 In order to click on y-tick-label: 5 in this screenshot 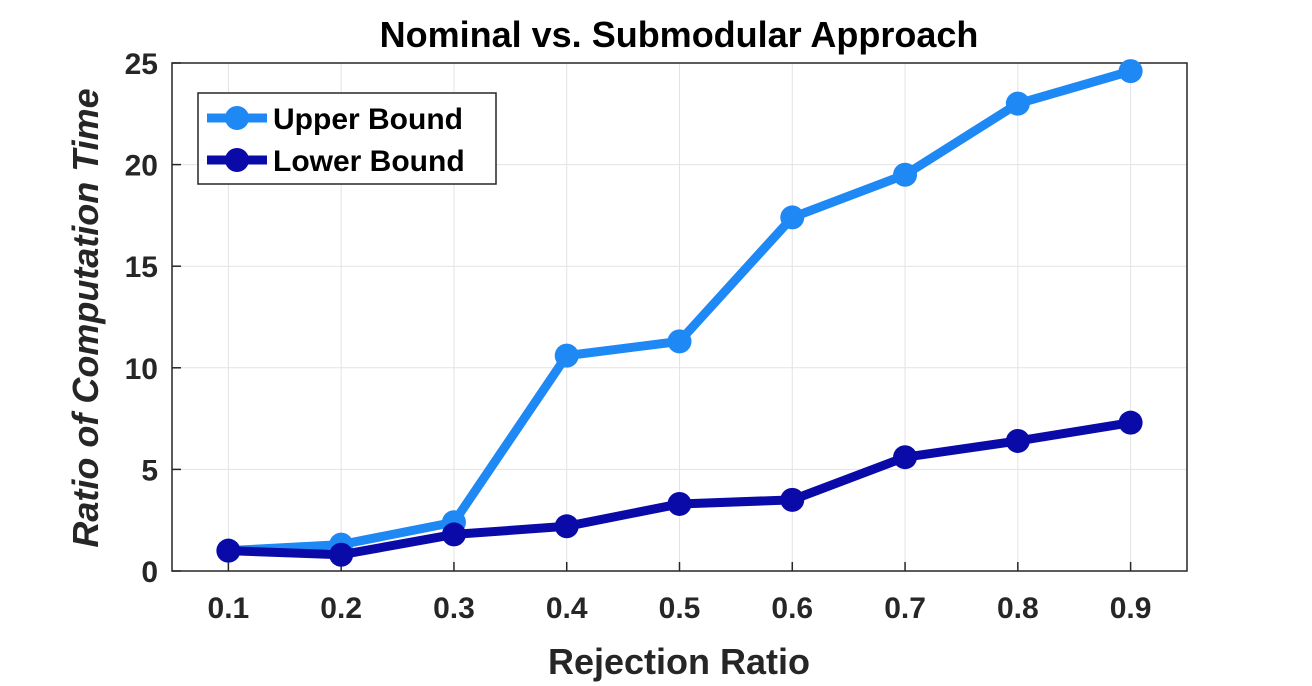, I will do `click(149, 470)`.